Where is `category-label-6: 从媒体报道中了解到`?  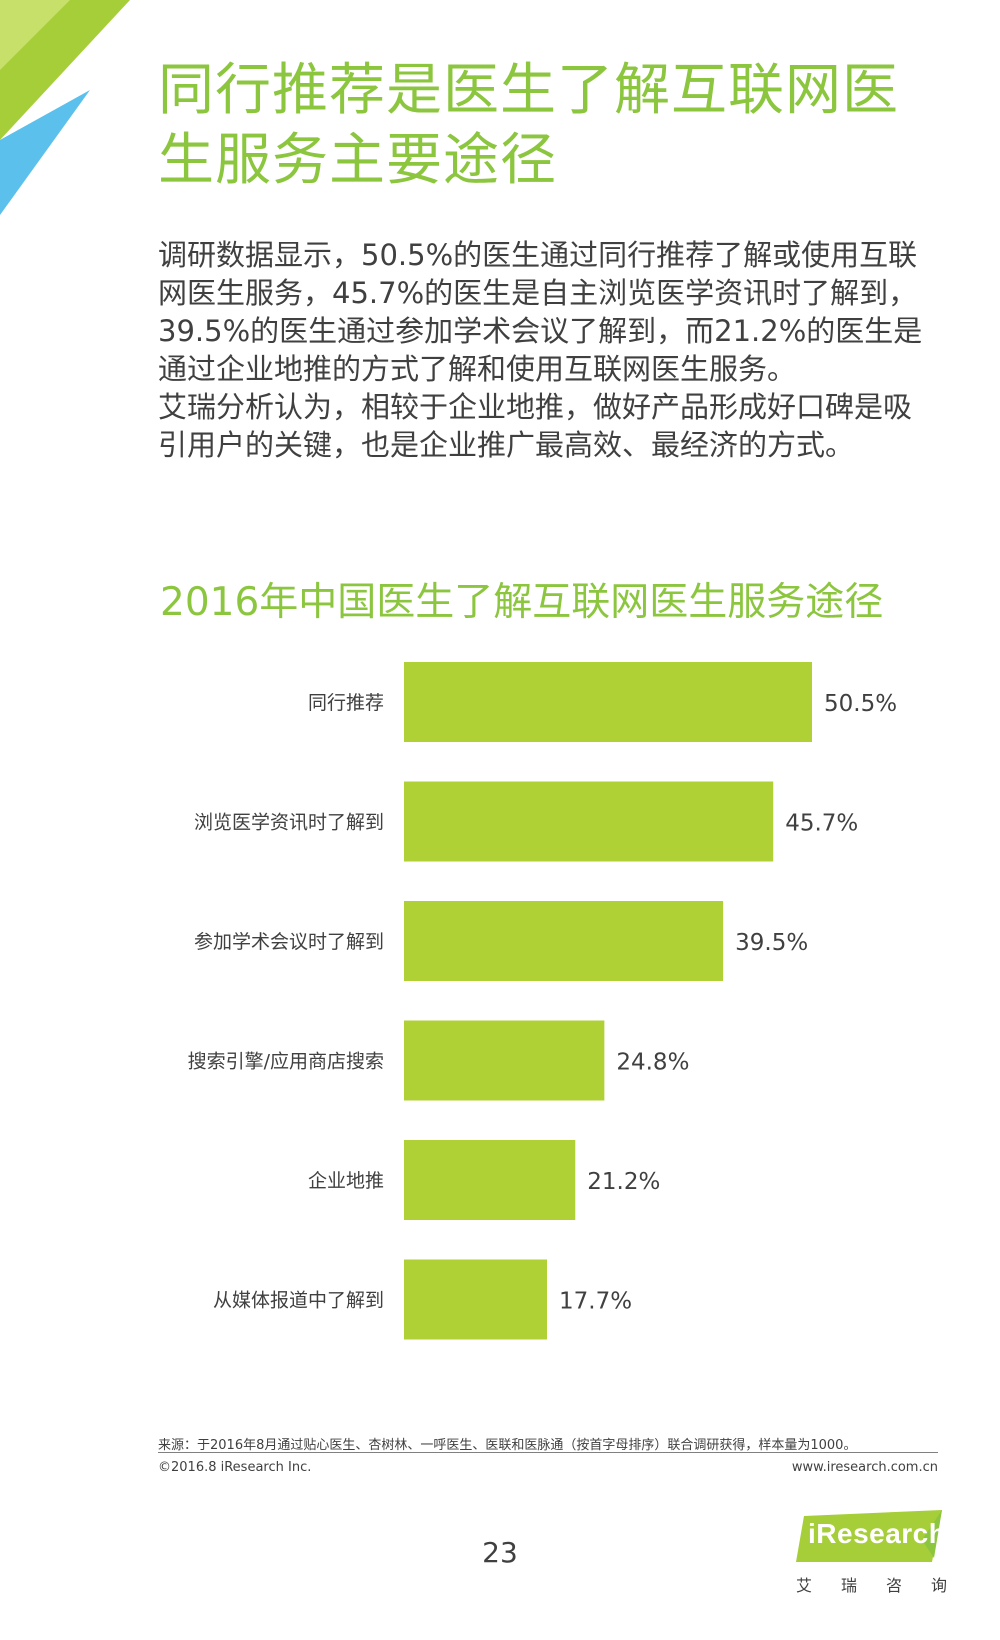 category-label-6: 从媒体报道中了解到 is located at coordinates (298, 1301).